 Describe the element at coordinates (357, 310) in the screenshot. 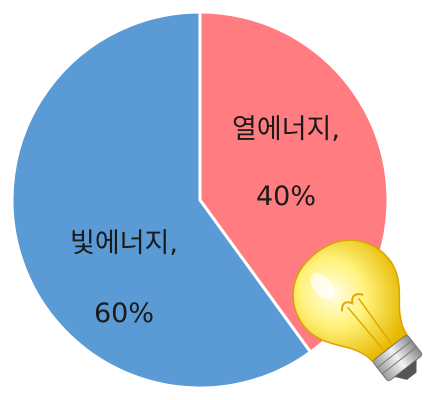

I see `light-bulb-icon` at that location.